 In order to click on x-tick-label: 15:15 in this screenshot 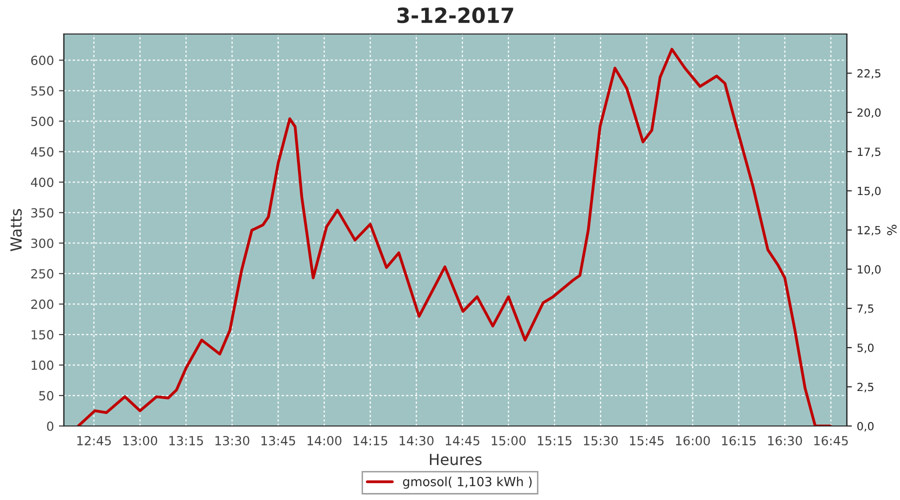, I will do `click(555, 441)`.